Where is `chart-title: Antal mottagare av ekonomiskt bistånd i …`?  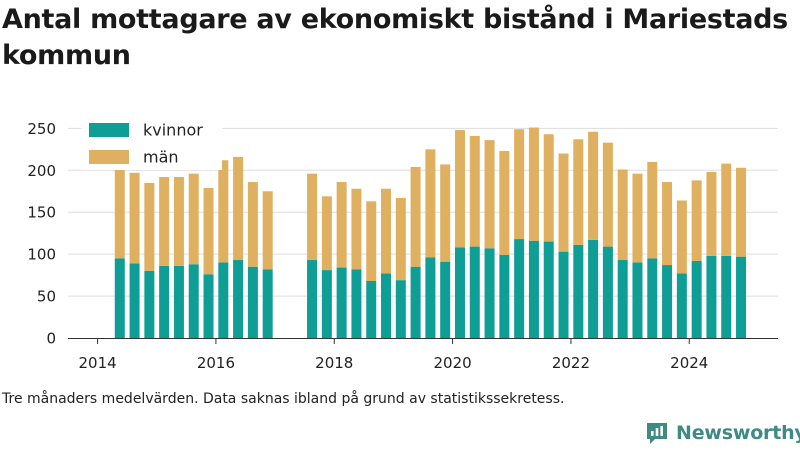
chart-title: Antal mottagare av ekonomiskt bistånd i … is located at coordinates (395, 37).